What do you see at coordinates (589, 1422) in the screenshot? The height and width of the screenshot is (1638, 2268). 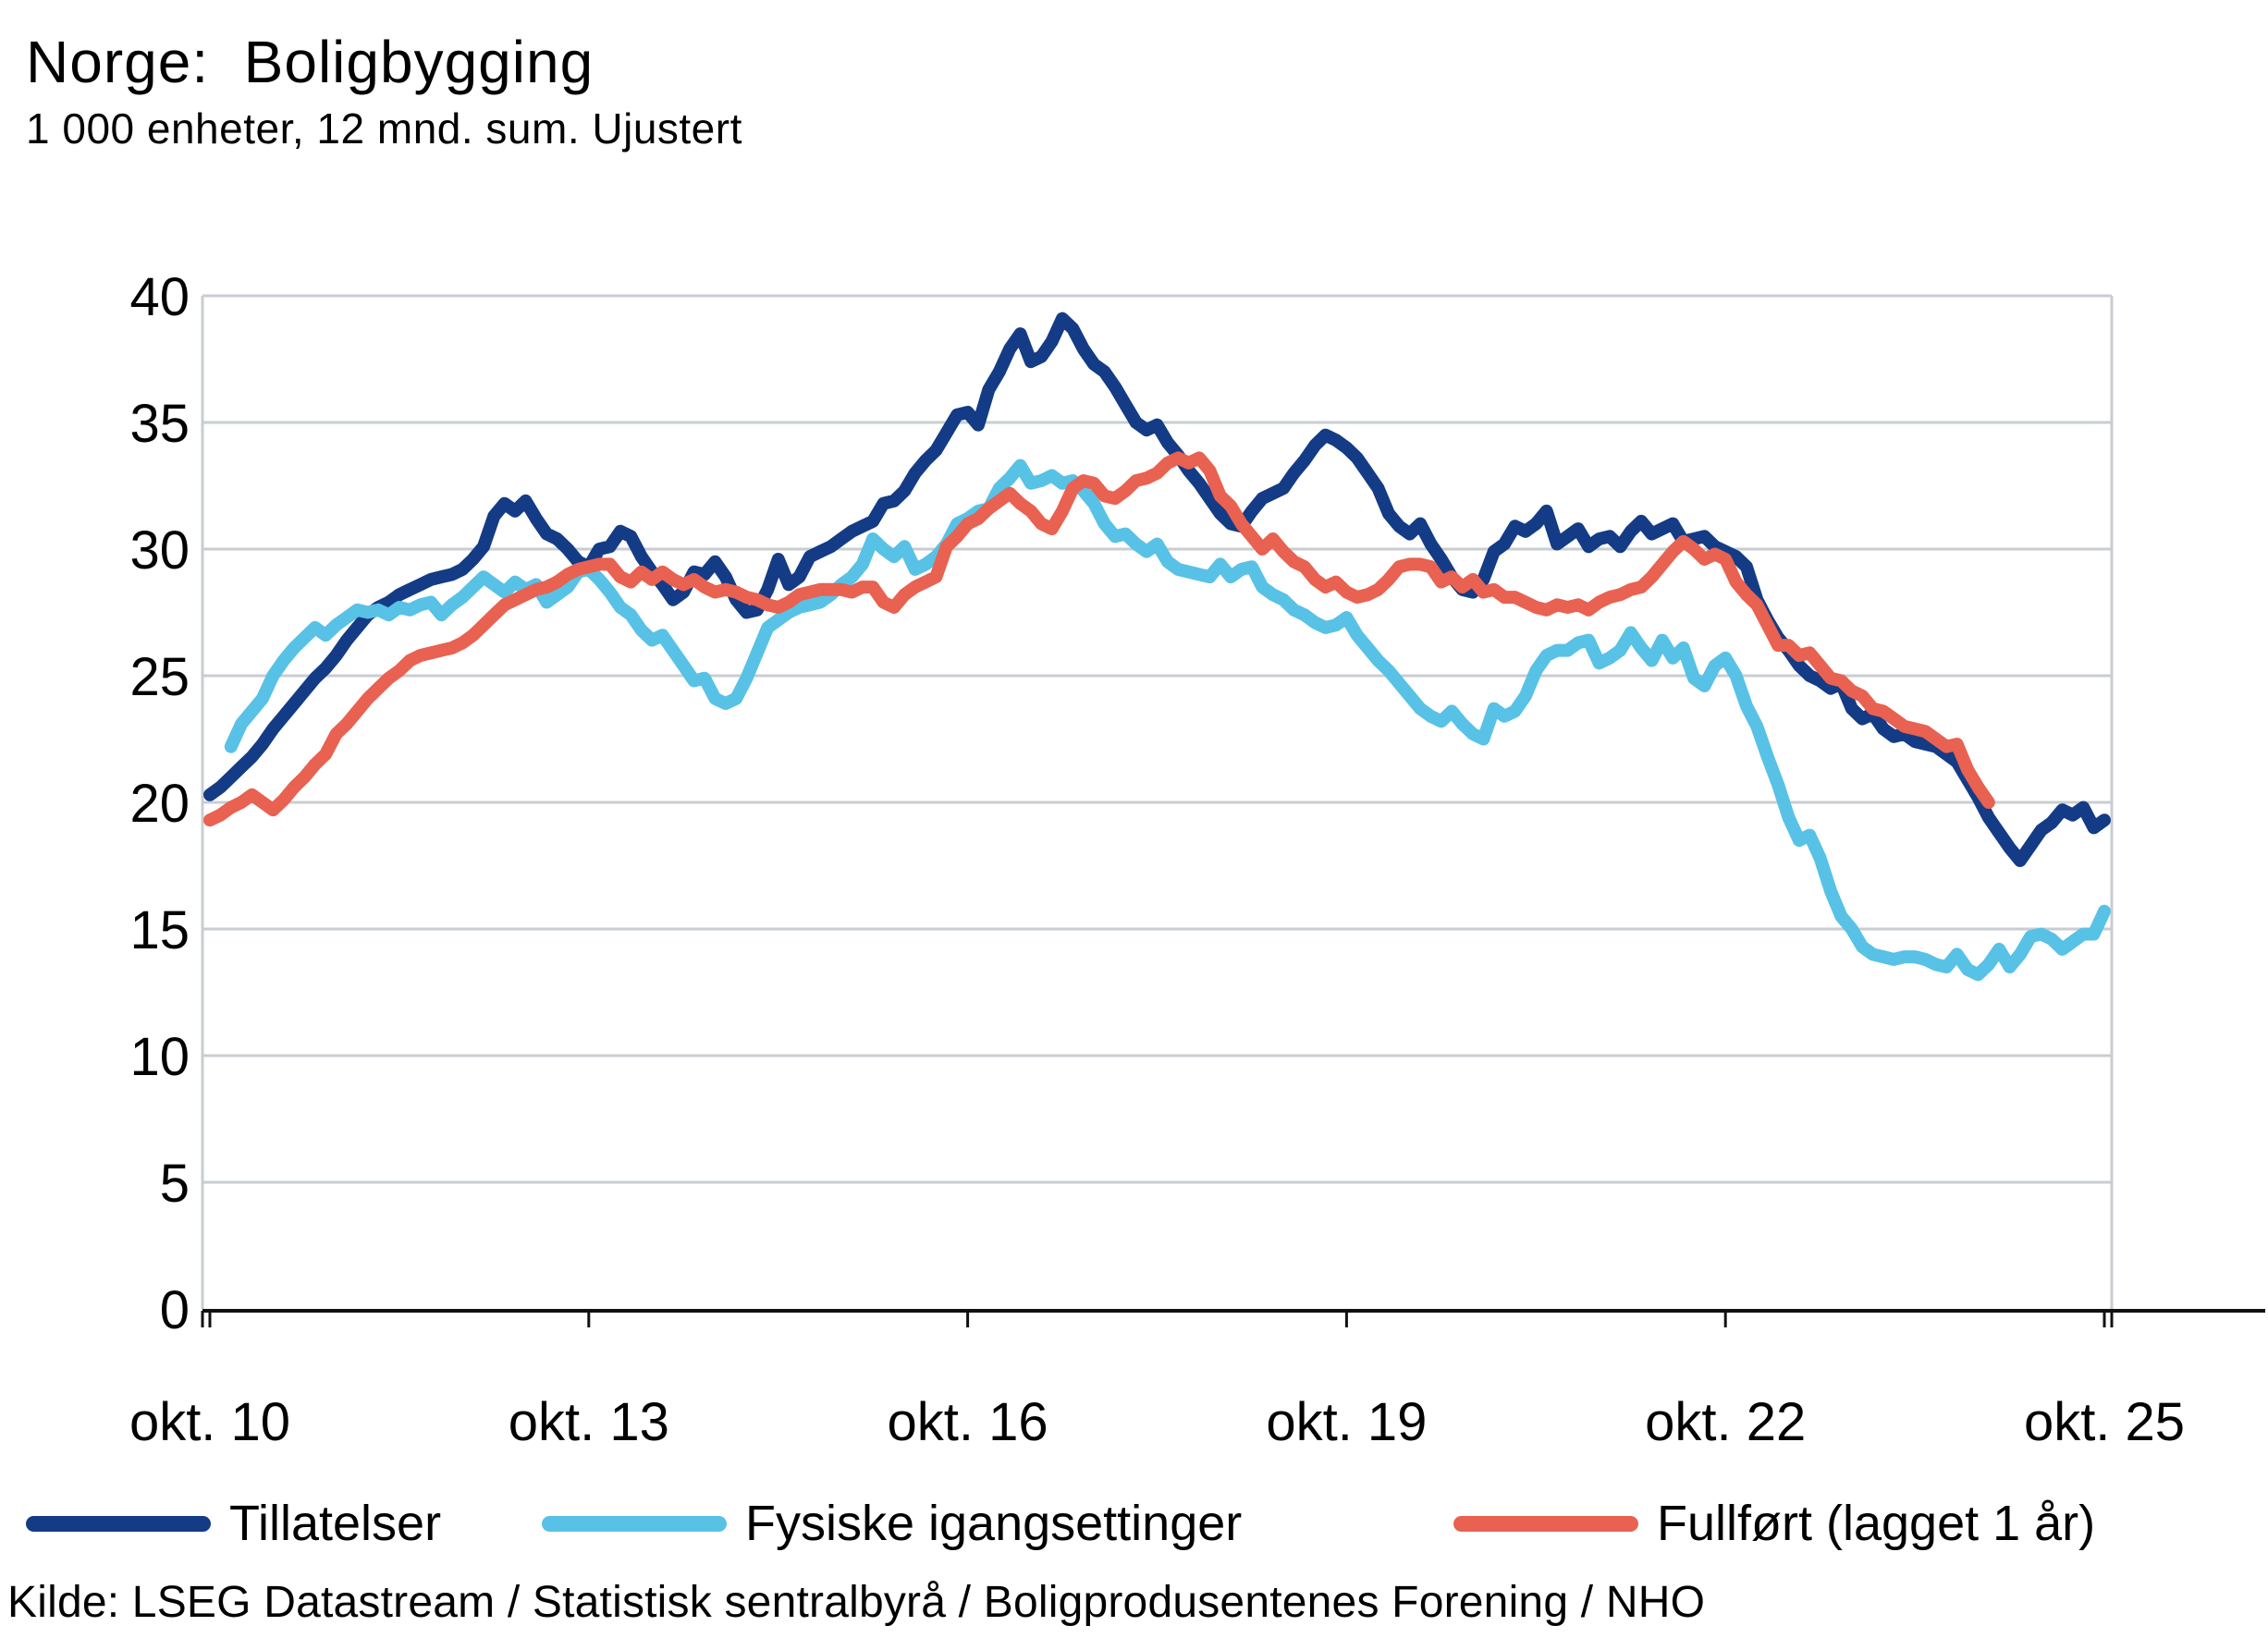 I see `x-axis-label-1: okt. 13` at bounding box center [589, 1422].